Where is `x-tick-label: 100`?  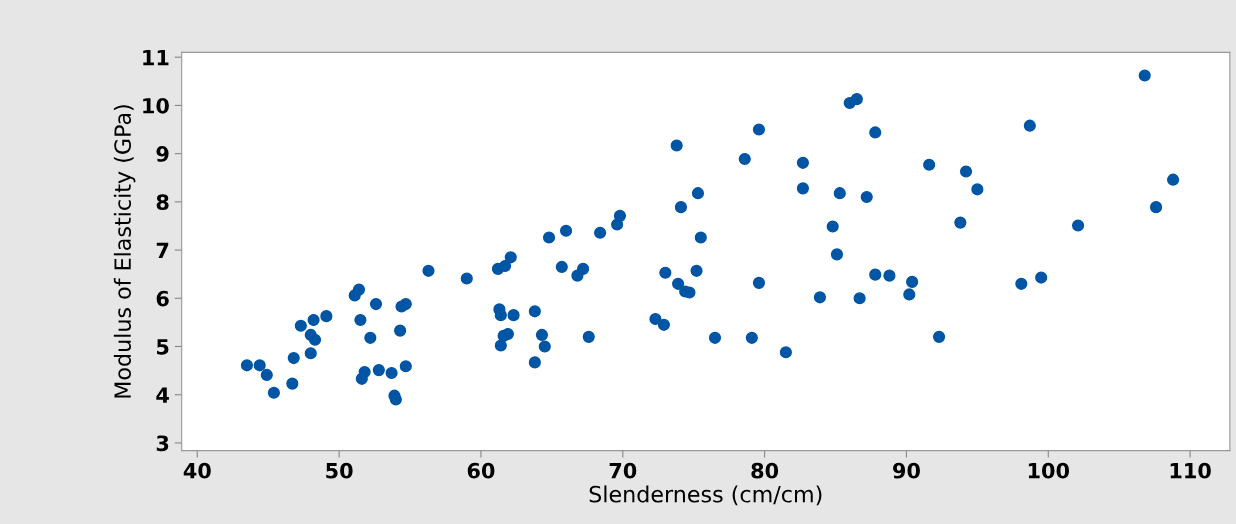
x-tick-label: 100 is located at coordinates (1049, 470).